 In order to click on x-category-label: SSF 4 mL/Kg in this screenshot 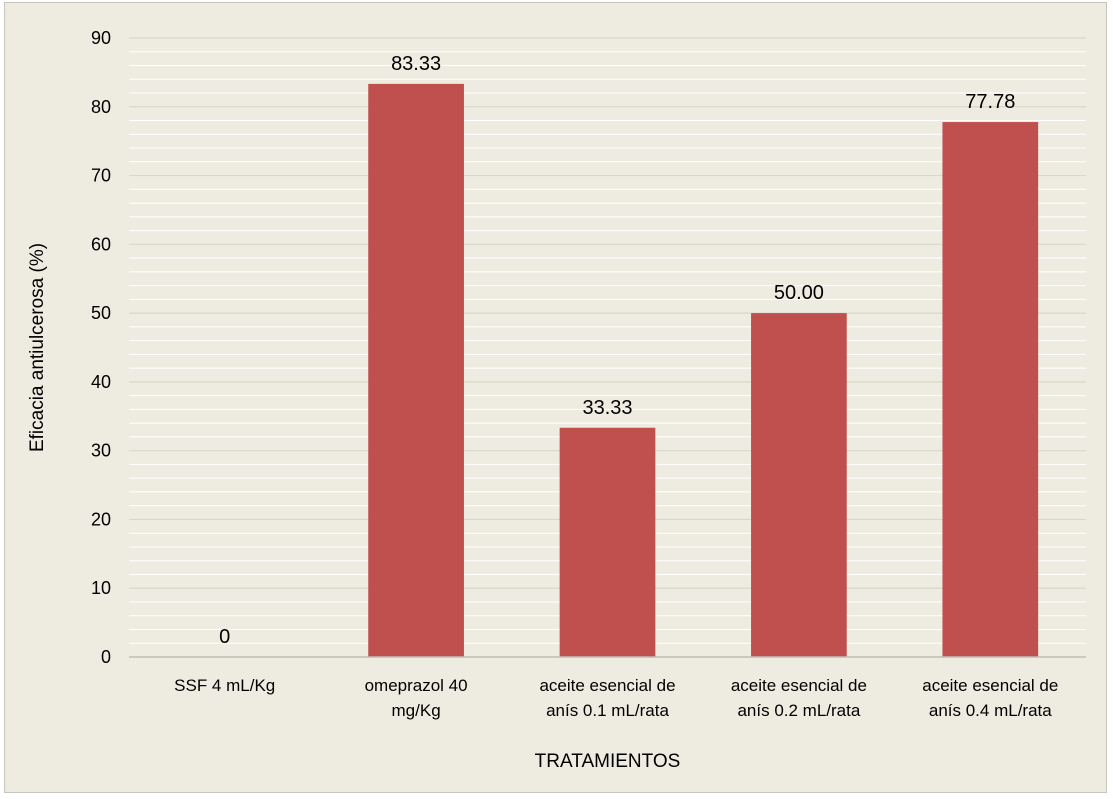, I will do `click(224, 685)`.